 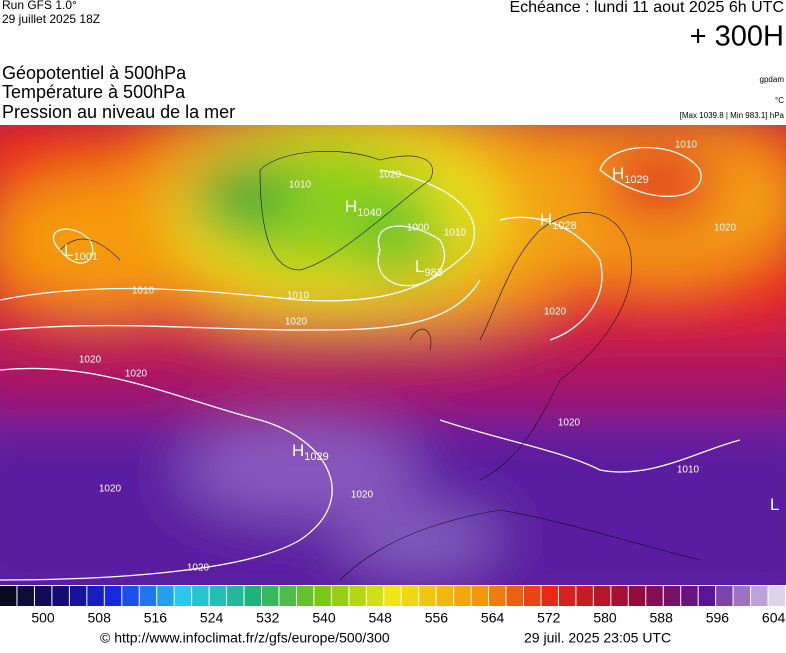 I want to click on scale-label: 516, so click(x=156, y=618).